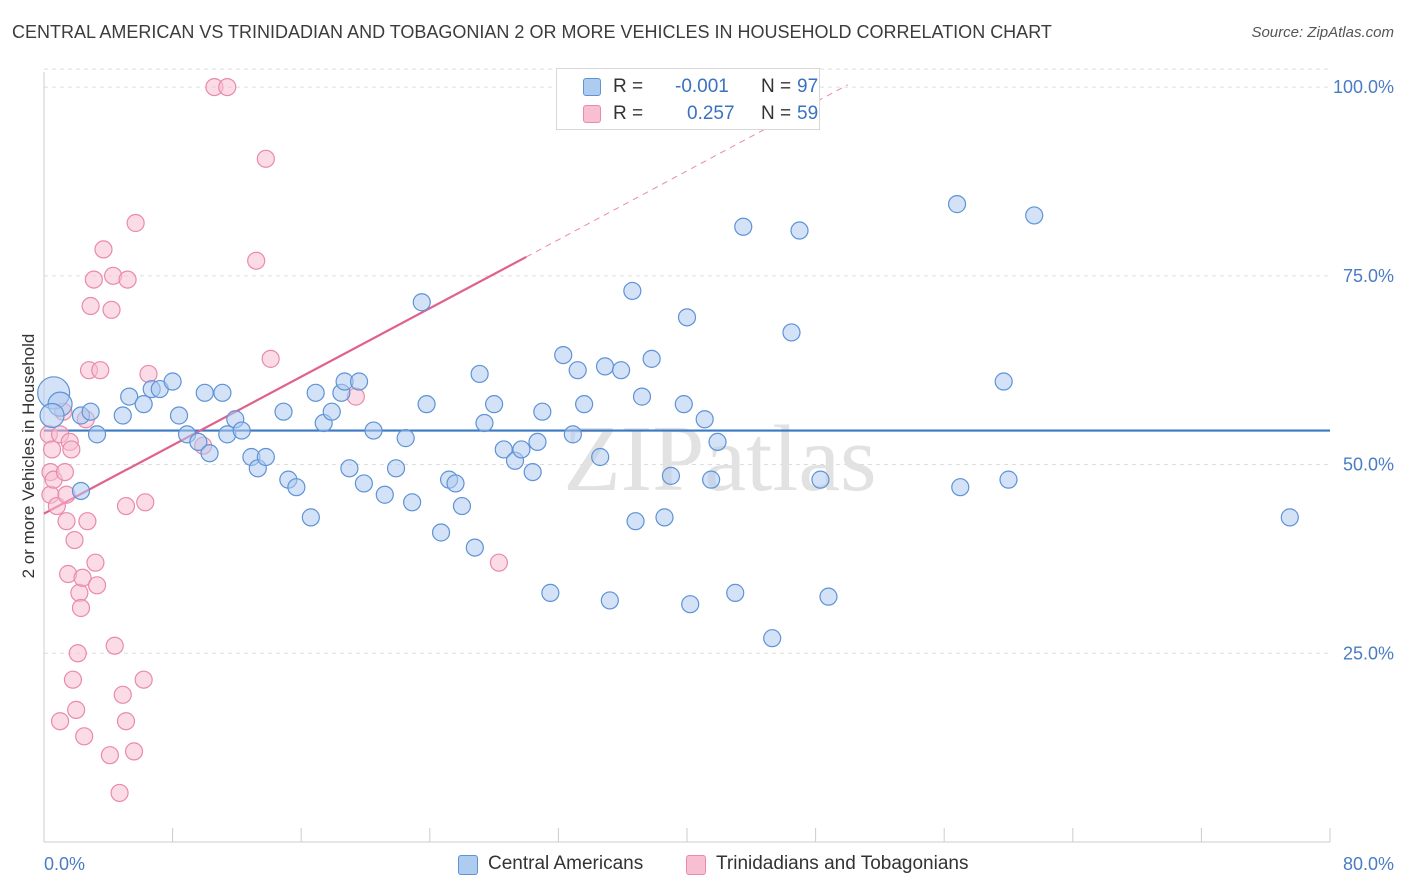 The width and height of the screenshot is (1406, 892). What do you see at coordinates (808, 86) in the screenshot?
I see `n-value: 97` at bounding box center [808, 86].